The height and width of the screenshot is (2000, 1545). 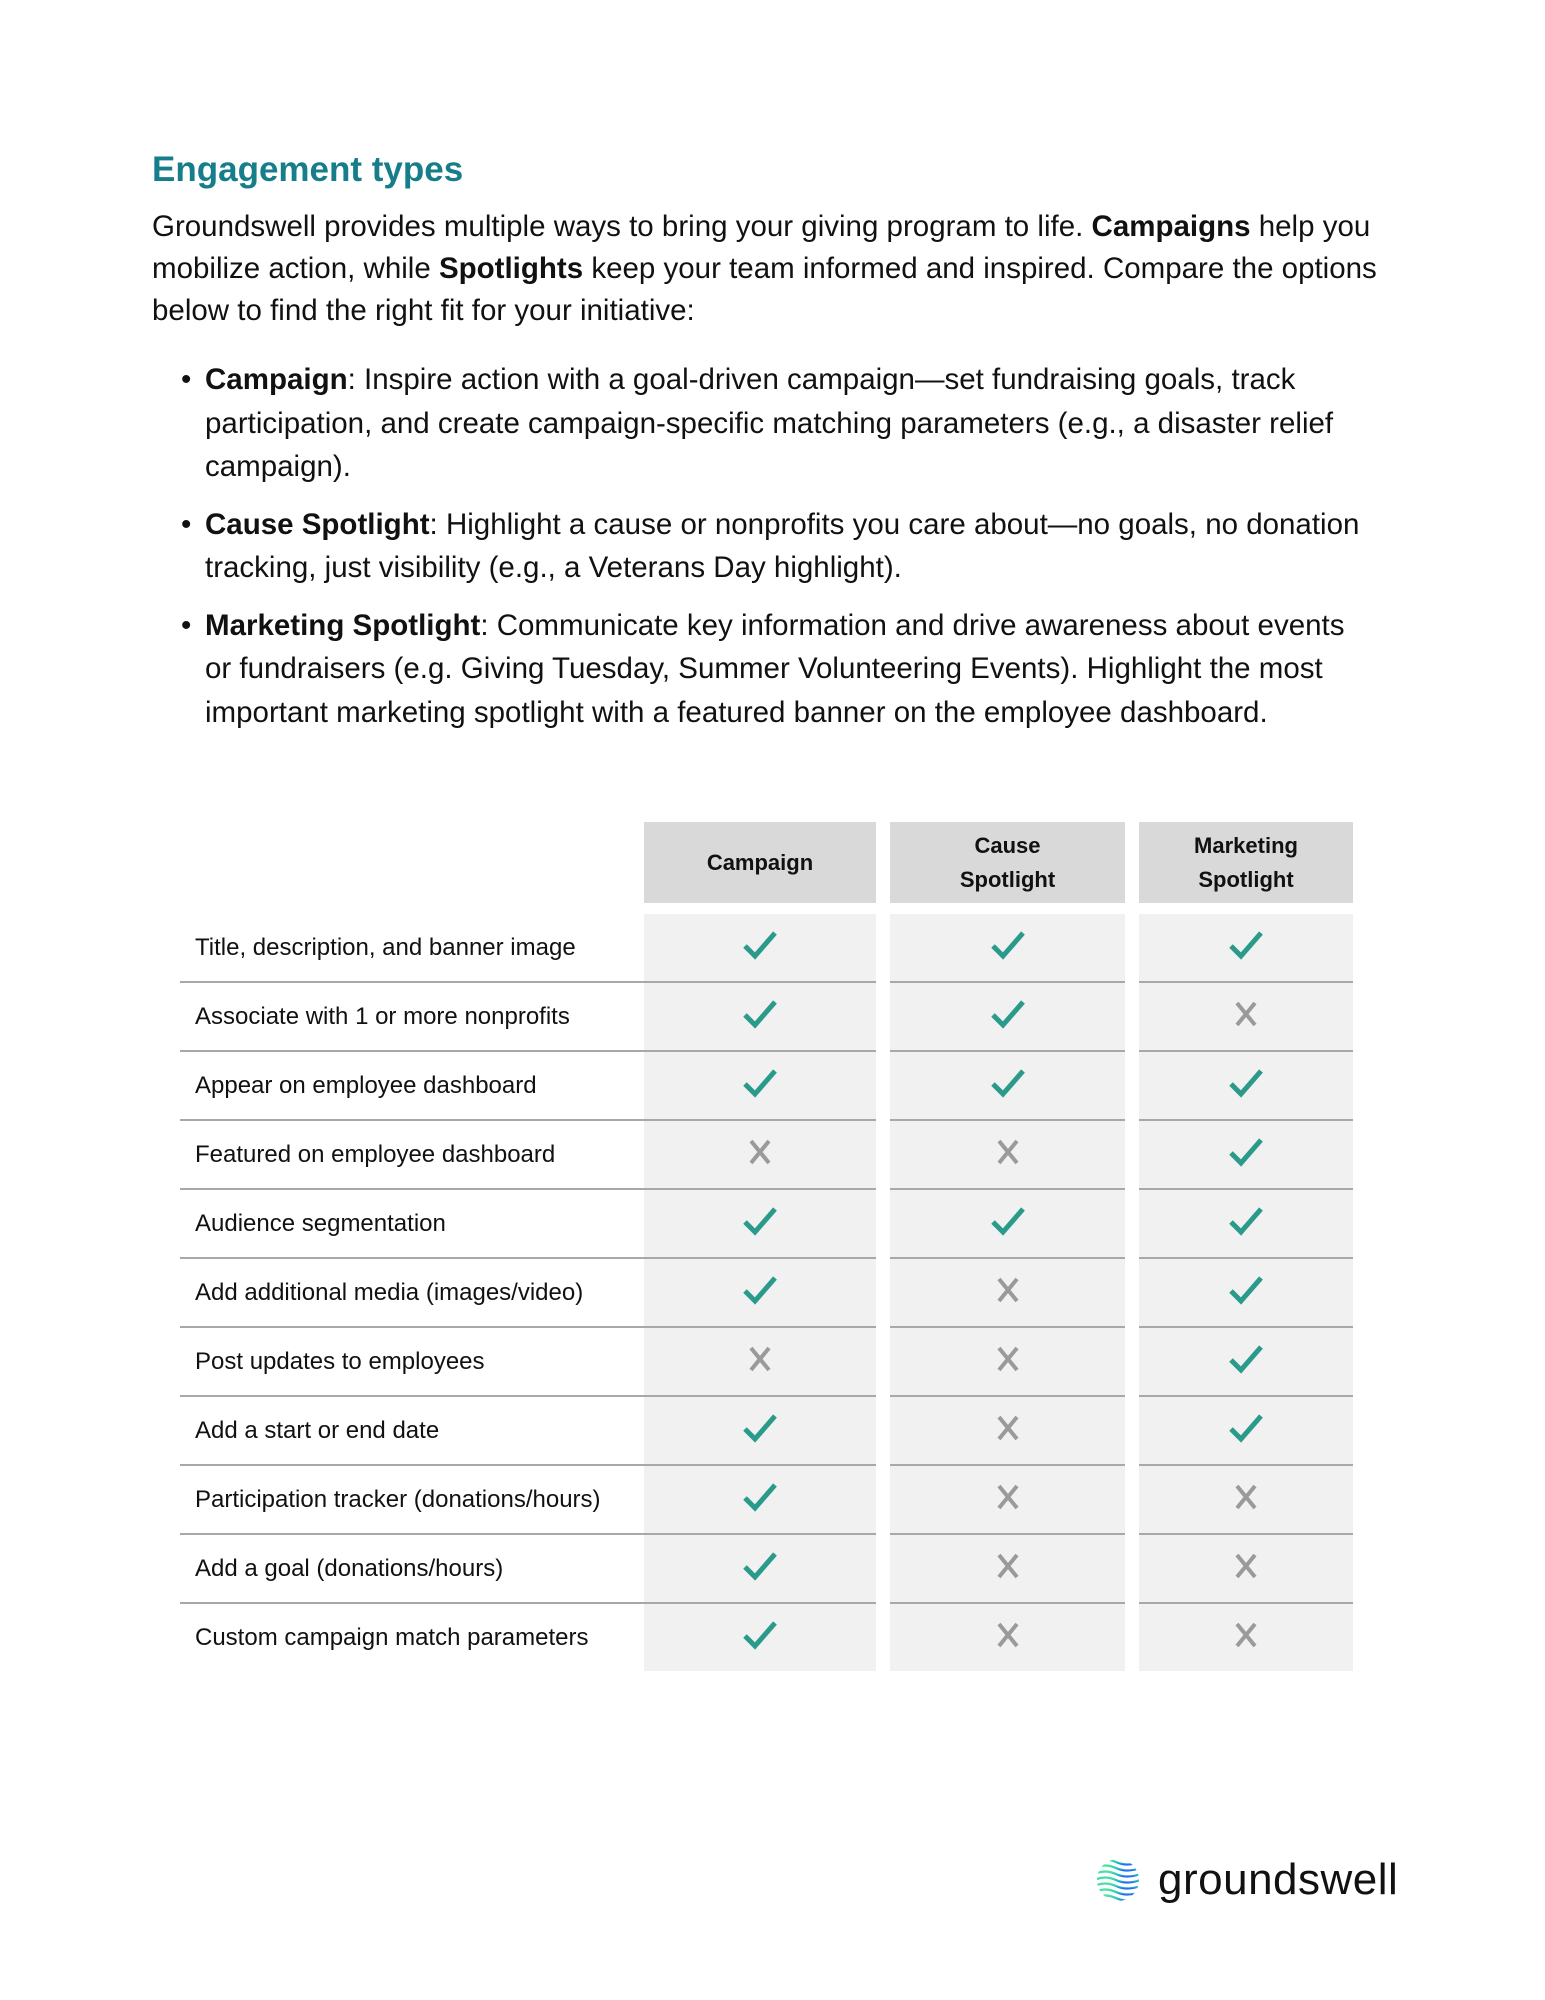 I want to click on table-row: Associate with 1 or more nonprofits, so click(x=766, y=1017).